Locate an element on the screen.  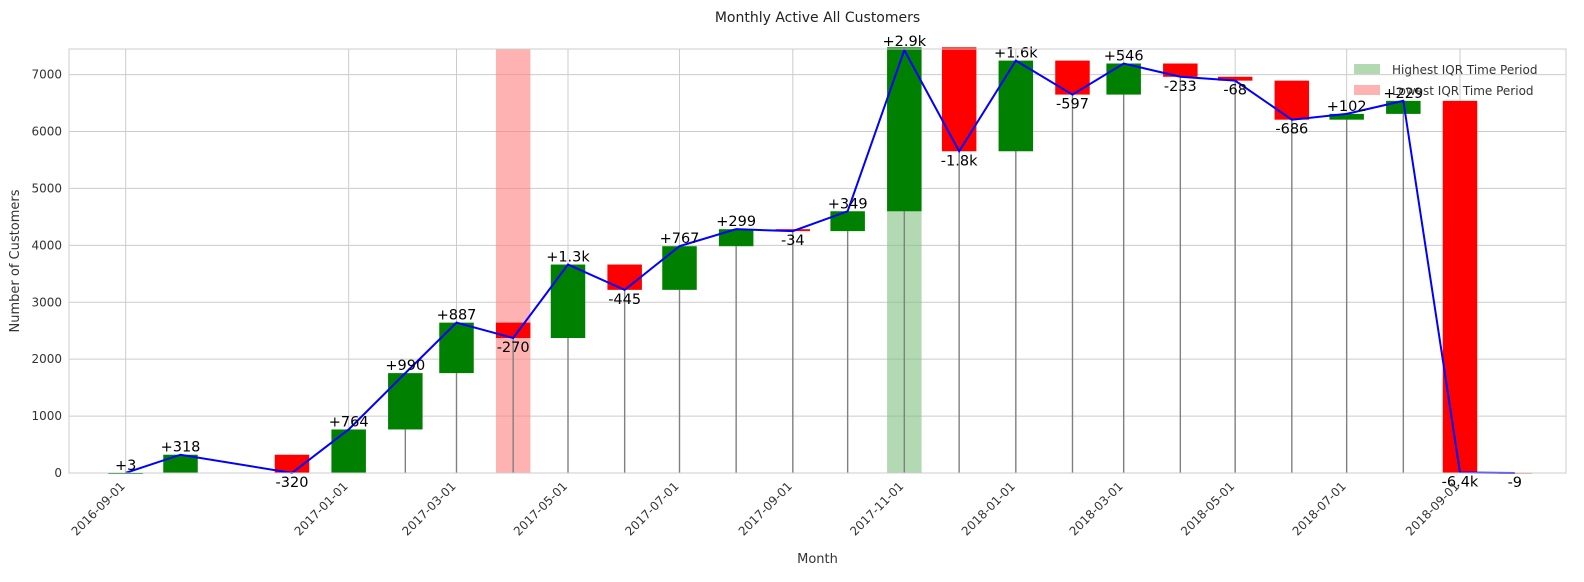
data-label: -34 is located at coordinates (793, 241).